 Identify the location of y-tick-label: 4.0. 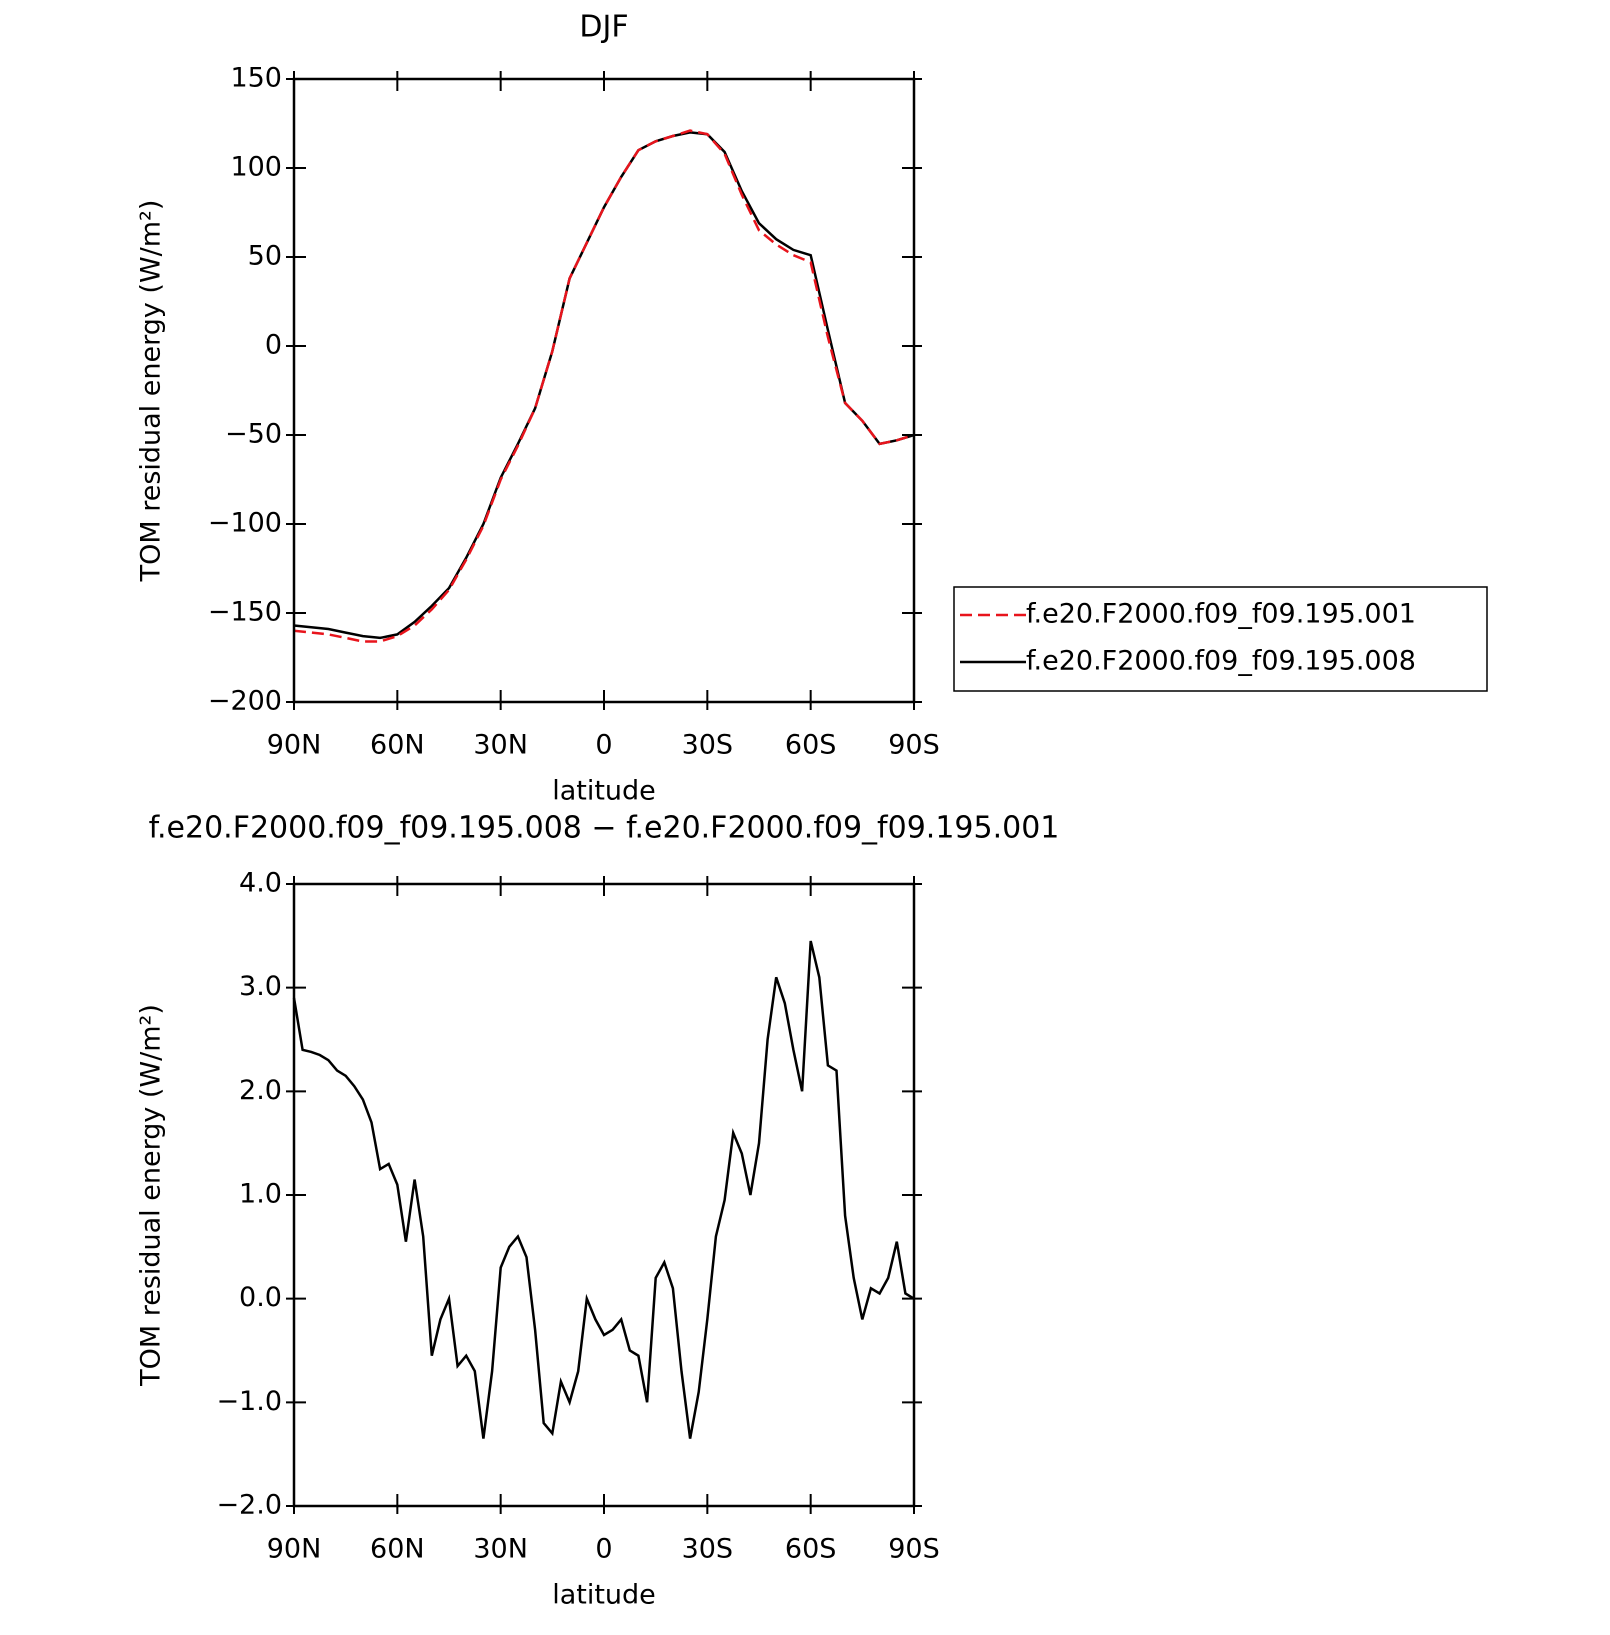
(260, 883).